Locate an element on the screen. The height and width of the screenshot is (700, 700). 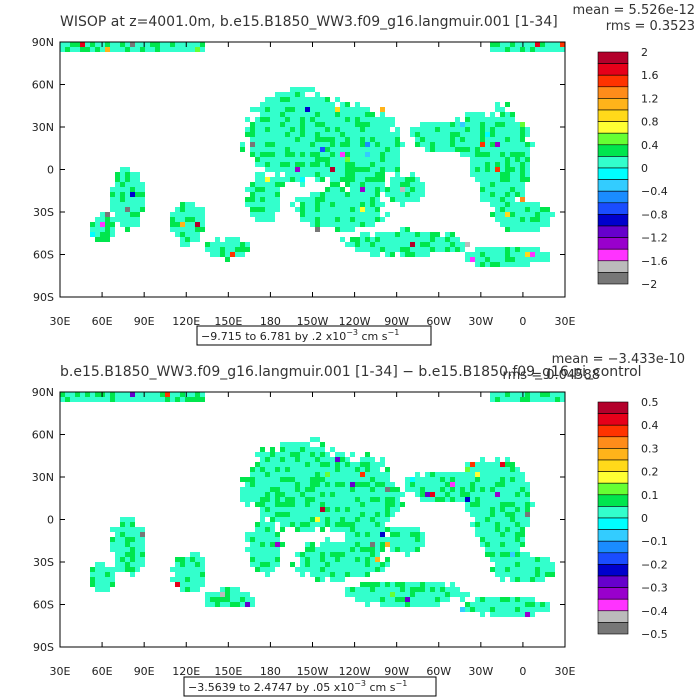
colorbar-label: 0.2 is located at coordinates (650, 472).